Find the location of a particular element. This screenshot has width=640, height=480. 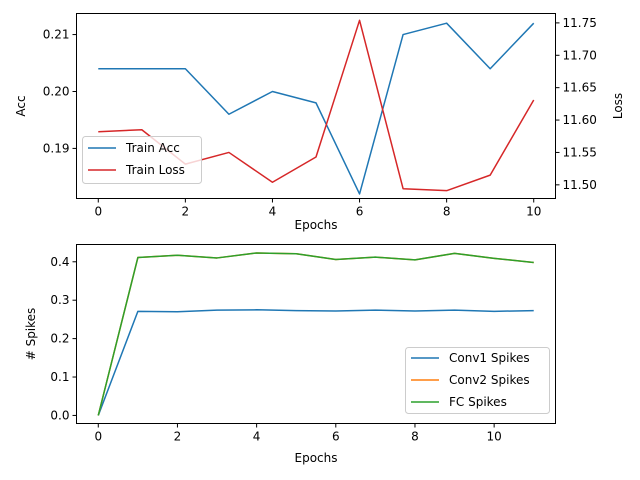

legend-label-conv2-spikes: Conv2 Spikes is located at coordinates (489, 380).